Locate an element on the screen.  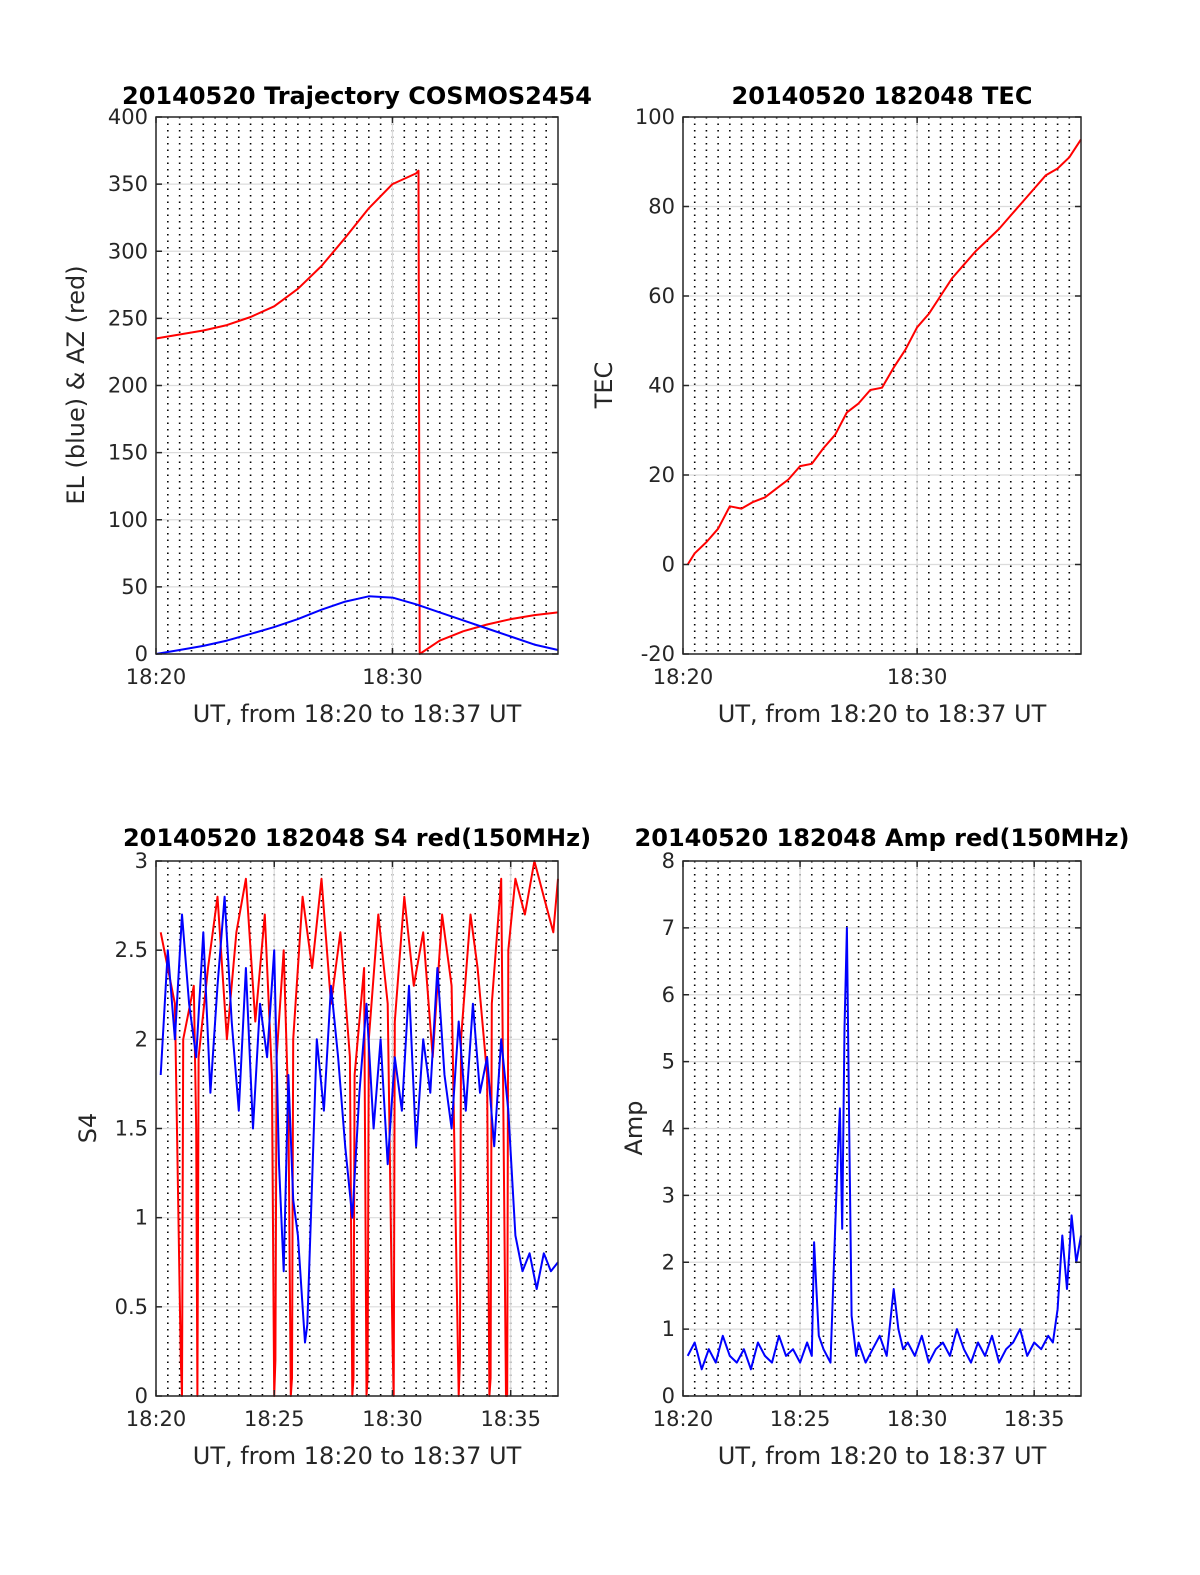
y-tick-label: 6 is located at coordinates (668, 995).